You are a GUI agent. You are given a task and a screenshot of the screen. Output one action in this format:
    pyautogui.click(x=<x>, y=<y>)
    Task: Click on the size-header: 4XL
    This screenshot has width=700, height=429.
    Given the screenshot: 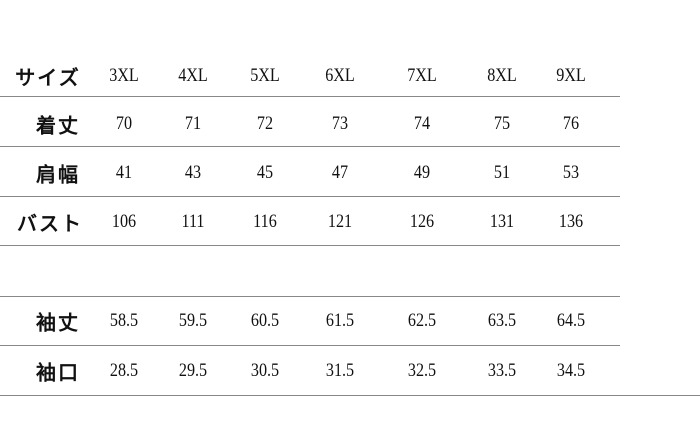 What is the action you would take?
    pyautogui.click(x=193, y=75)
    